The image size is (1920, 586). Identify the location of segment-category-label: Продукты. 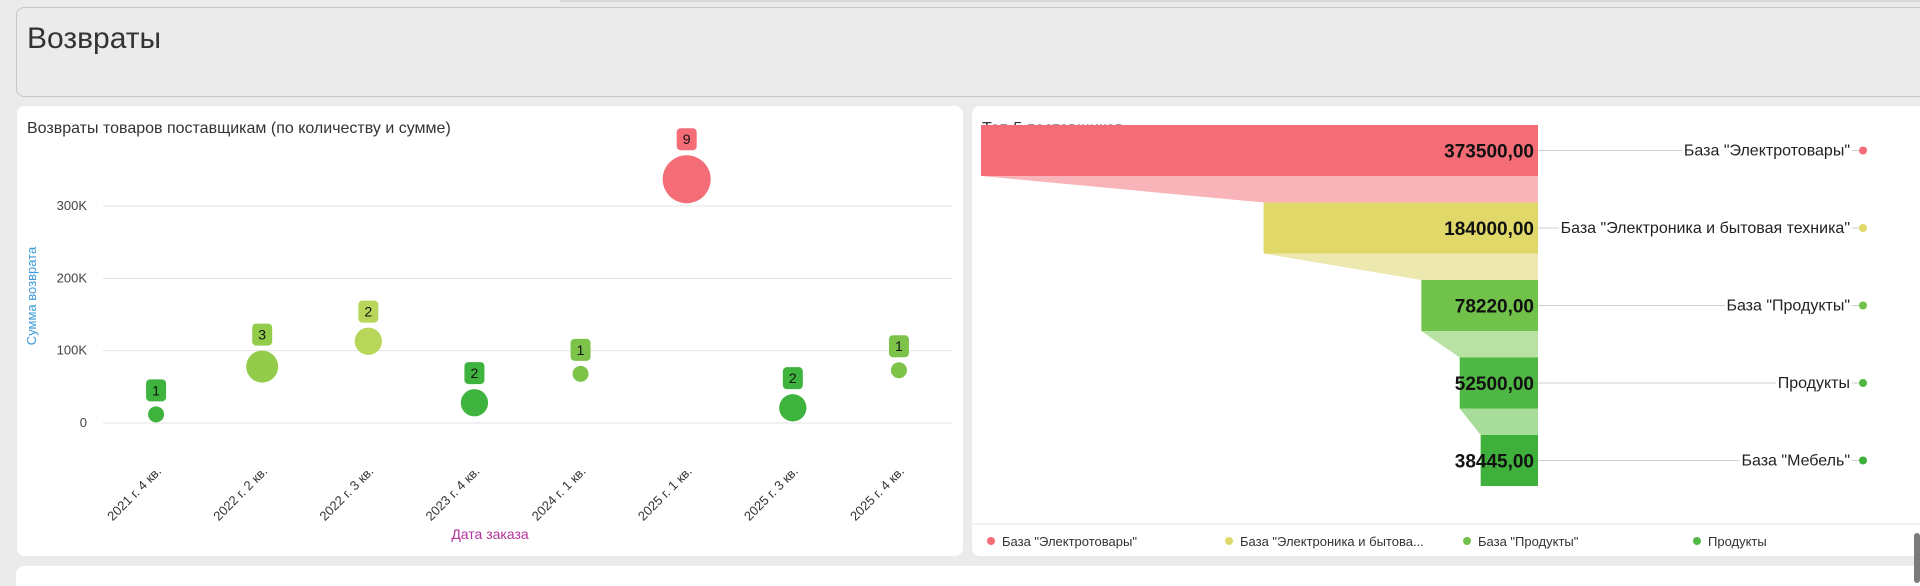
(1814, 383).